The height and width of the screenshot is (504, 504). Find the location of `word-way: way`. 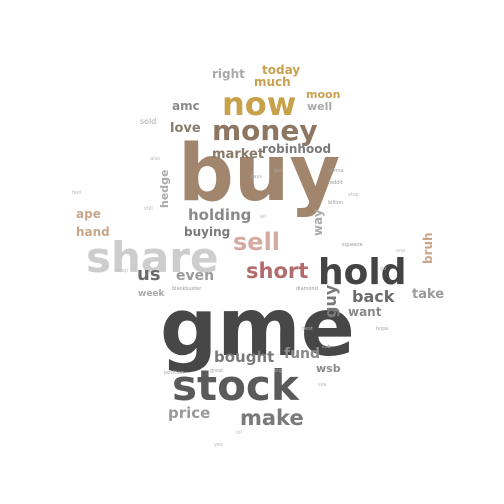

word-way: way is located at coordinates (318, 222).